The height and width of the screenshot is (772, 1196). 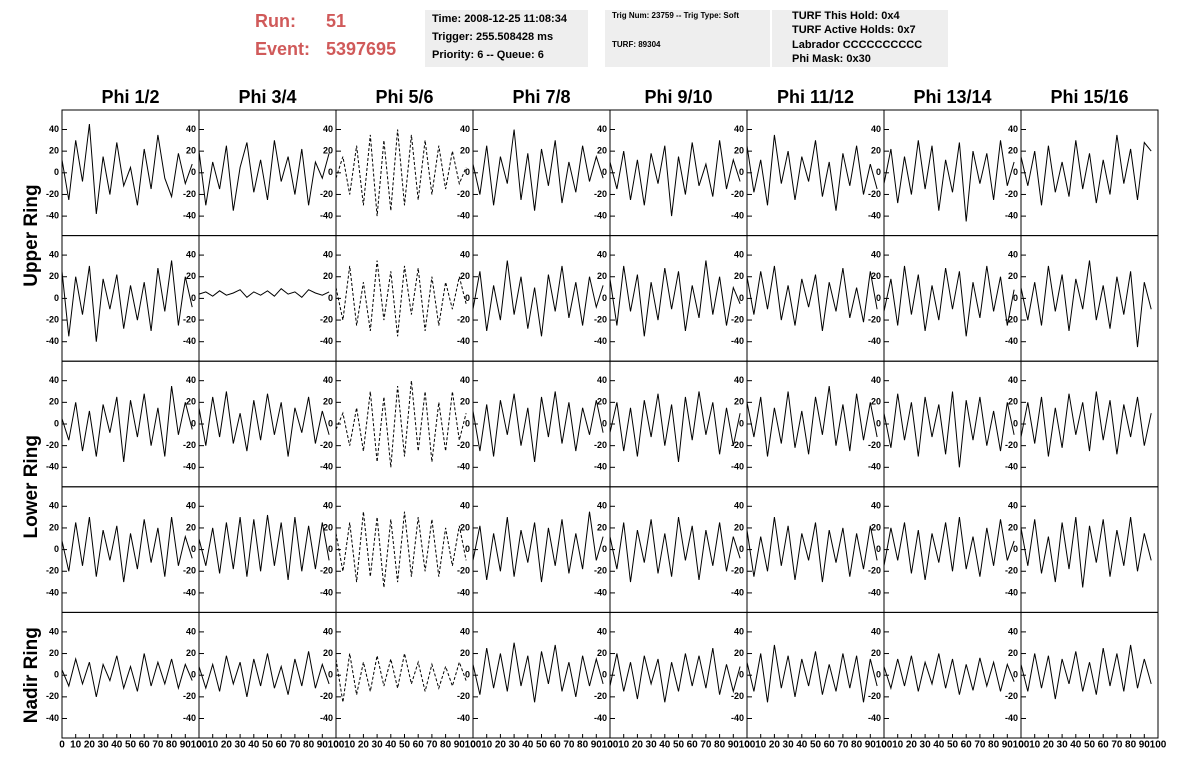 What do you see at coordinates (854, 30) in the screenshot?
I see `info-line: TURF Active Holds: 0x7` at bounding box center [854, 30].